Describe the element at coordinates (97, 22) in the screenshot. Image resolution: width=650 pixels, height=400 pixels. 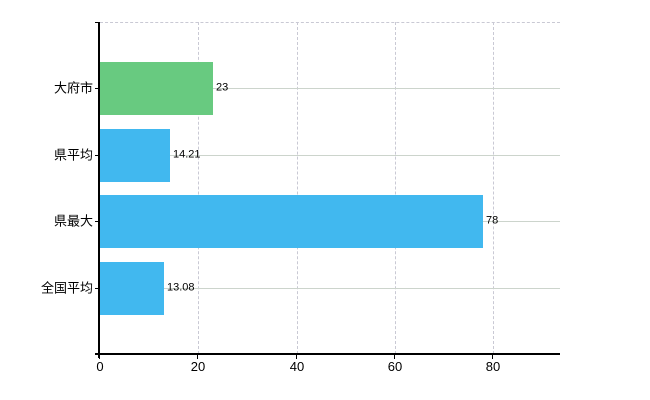
I see `y-axis-end-tick` at that location.